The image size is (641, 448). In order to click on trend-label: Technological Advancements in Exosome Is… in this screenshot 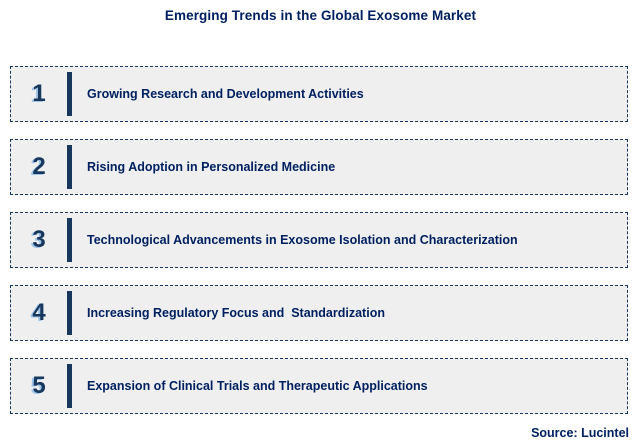, I will do `click(302, 240)`.